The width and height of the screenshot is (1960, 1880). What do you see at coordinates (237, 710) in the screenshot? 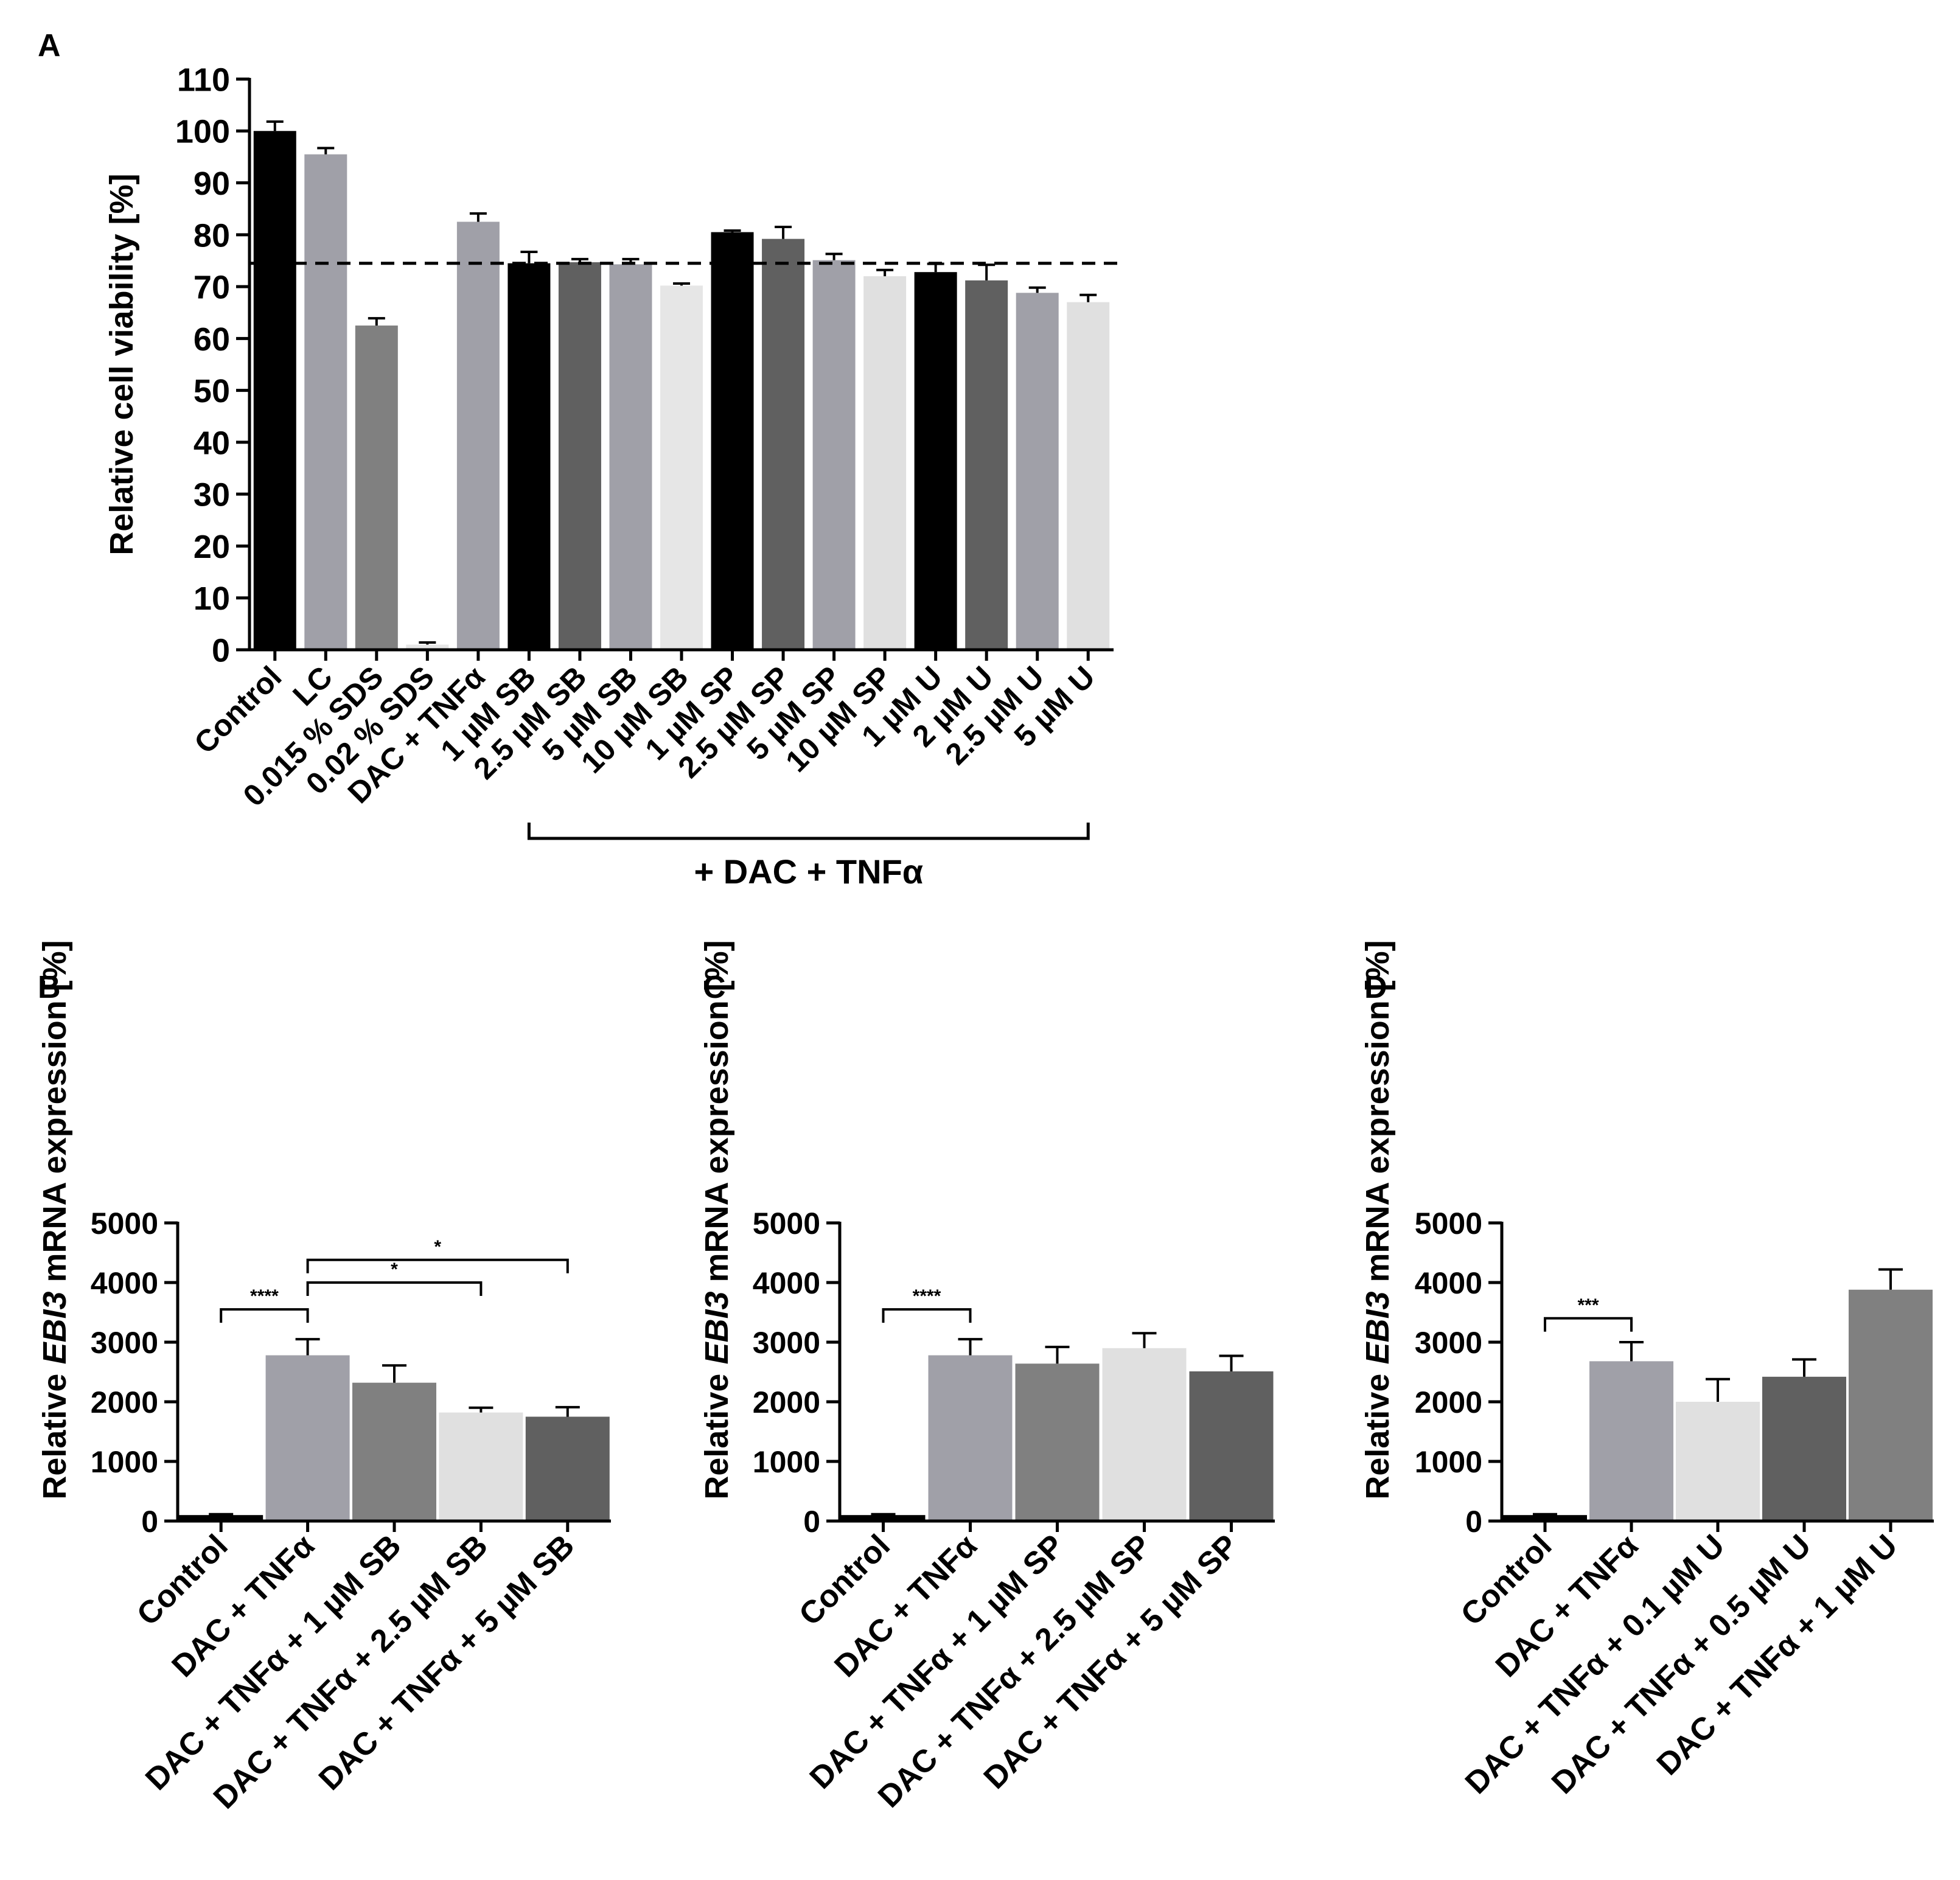
I see `x-tick-label: Control` at bounding box center [237, 710].